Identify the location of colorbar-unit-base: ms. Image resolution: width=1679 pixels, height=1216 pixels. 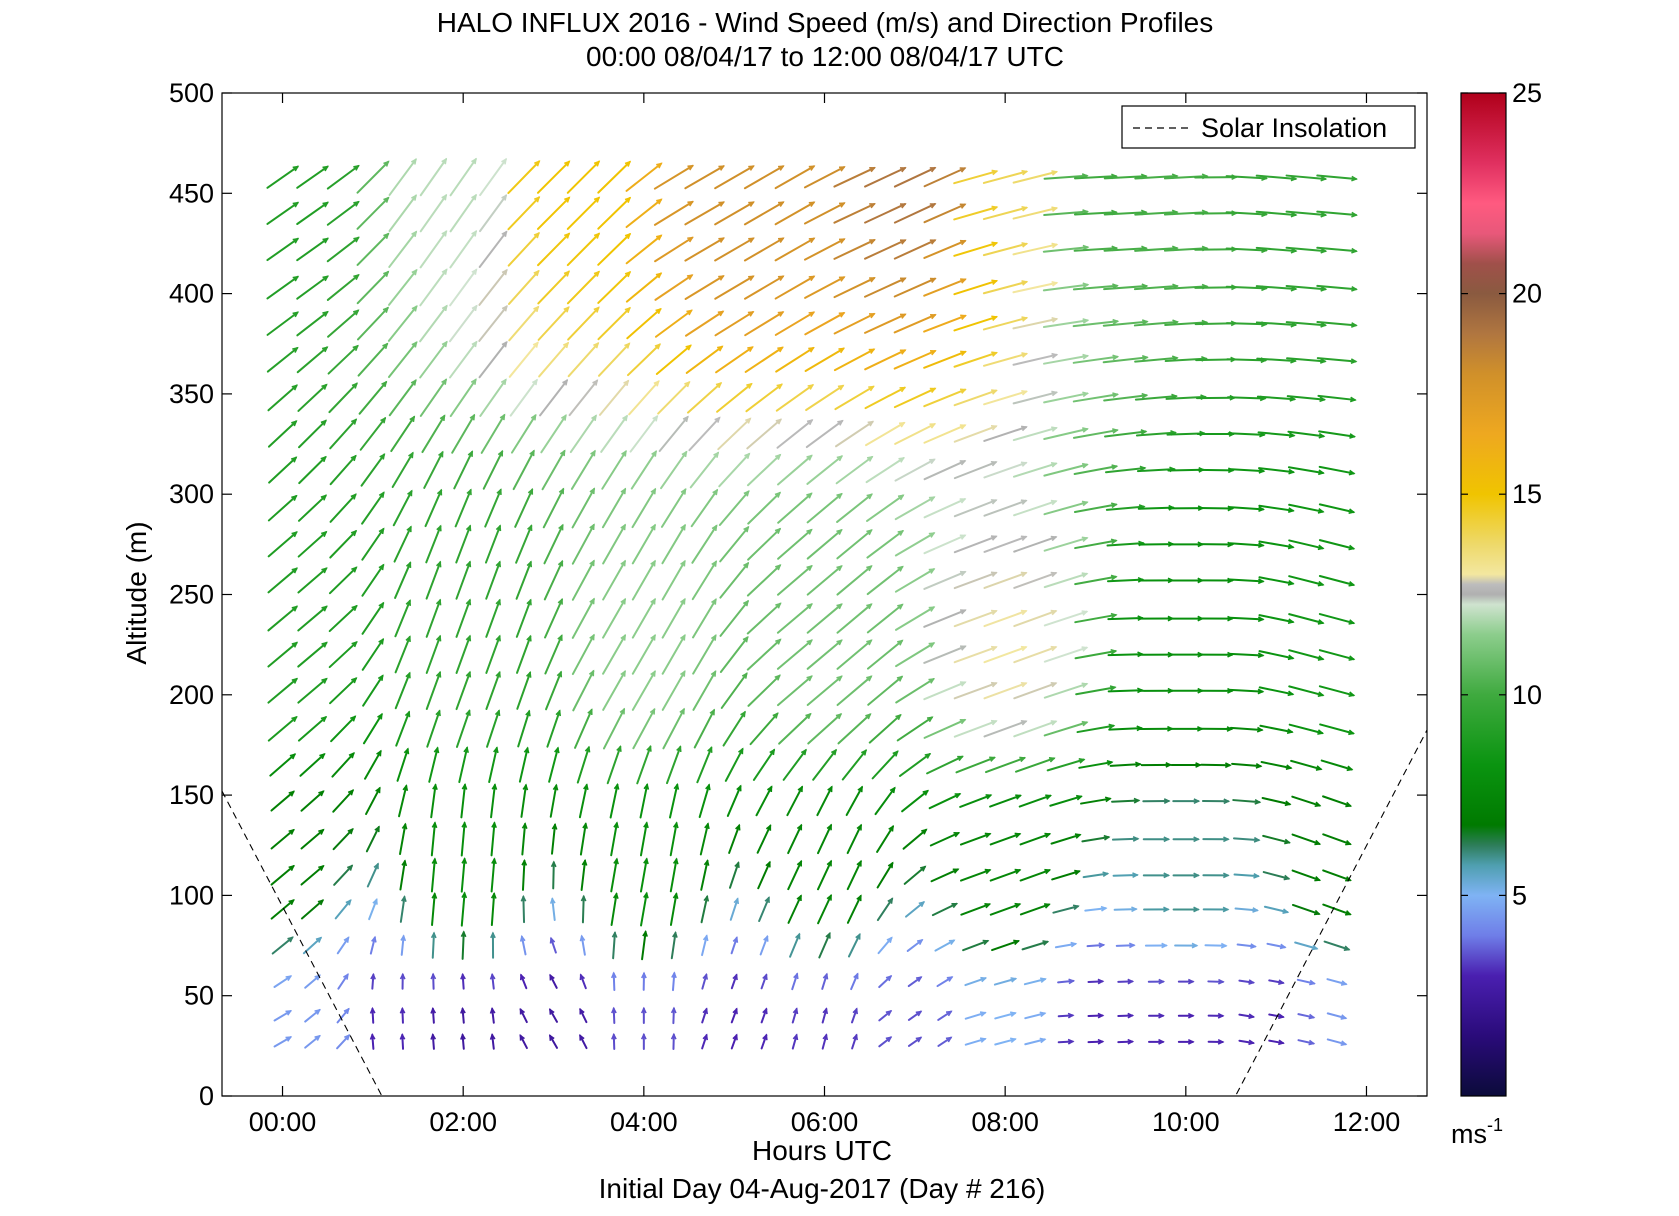
(1469, 1134).